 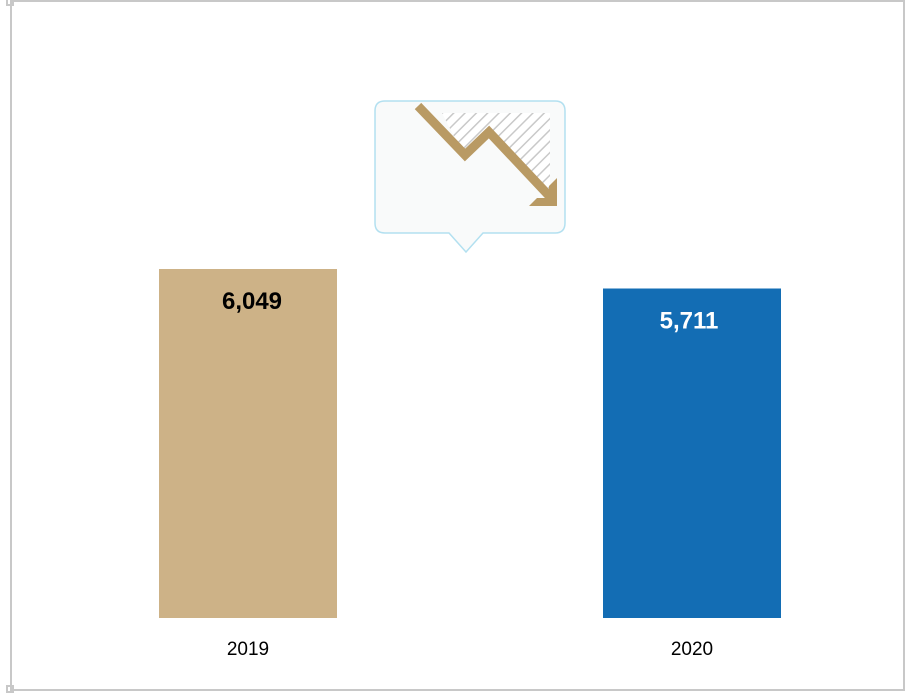 I want to click on frame-corner-top-left, so click(x=10, y=3).